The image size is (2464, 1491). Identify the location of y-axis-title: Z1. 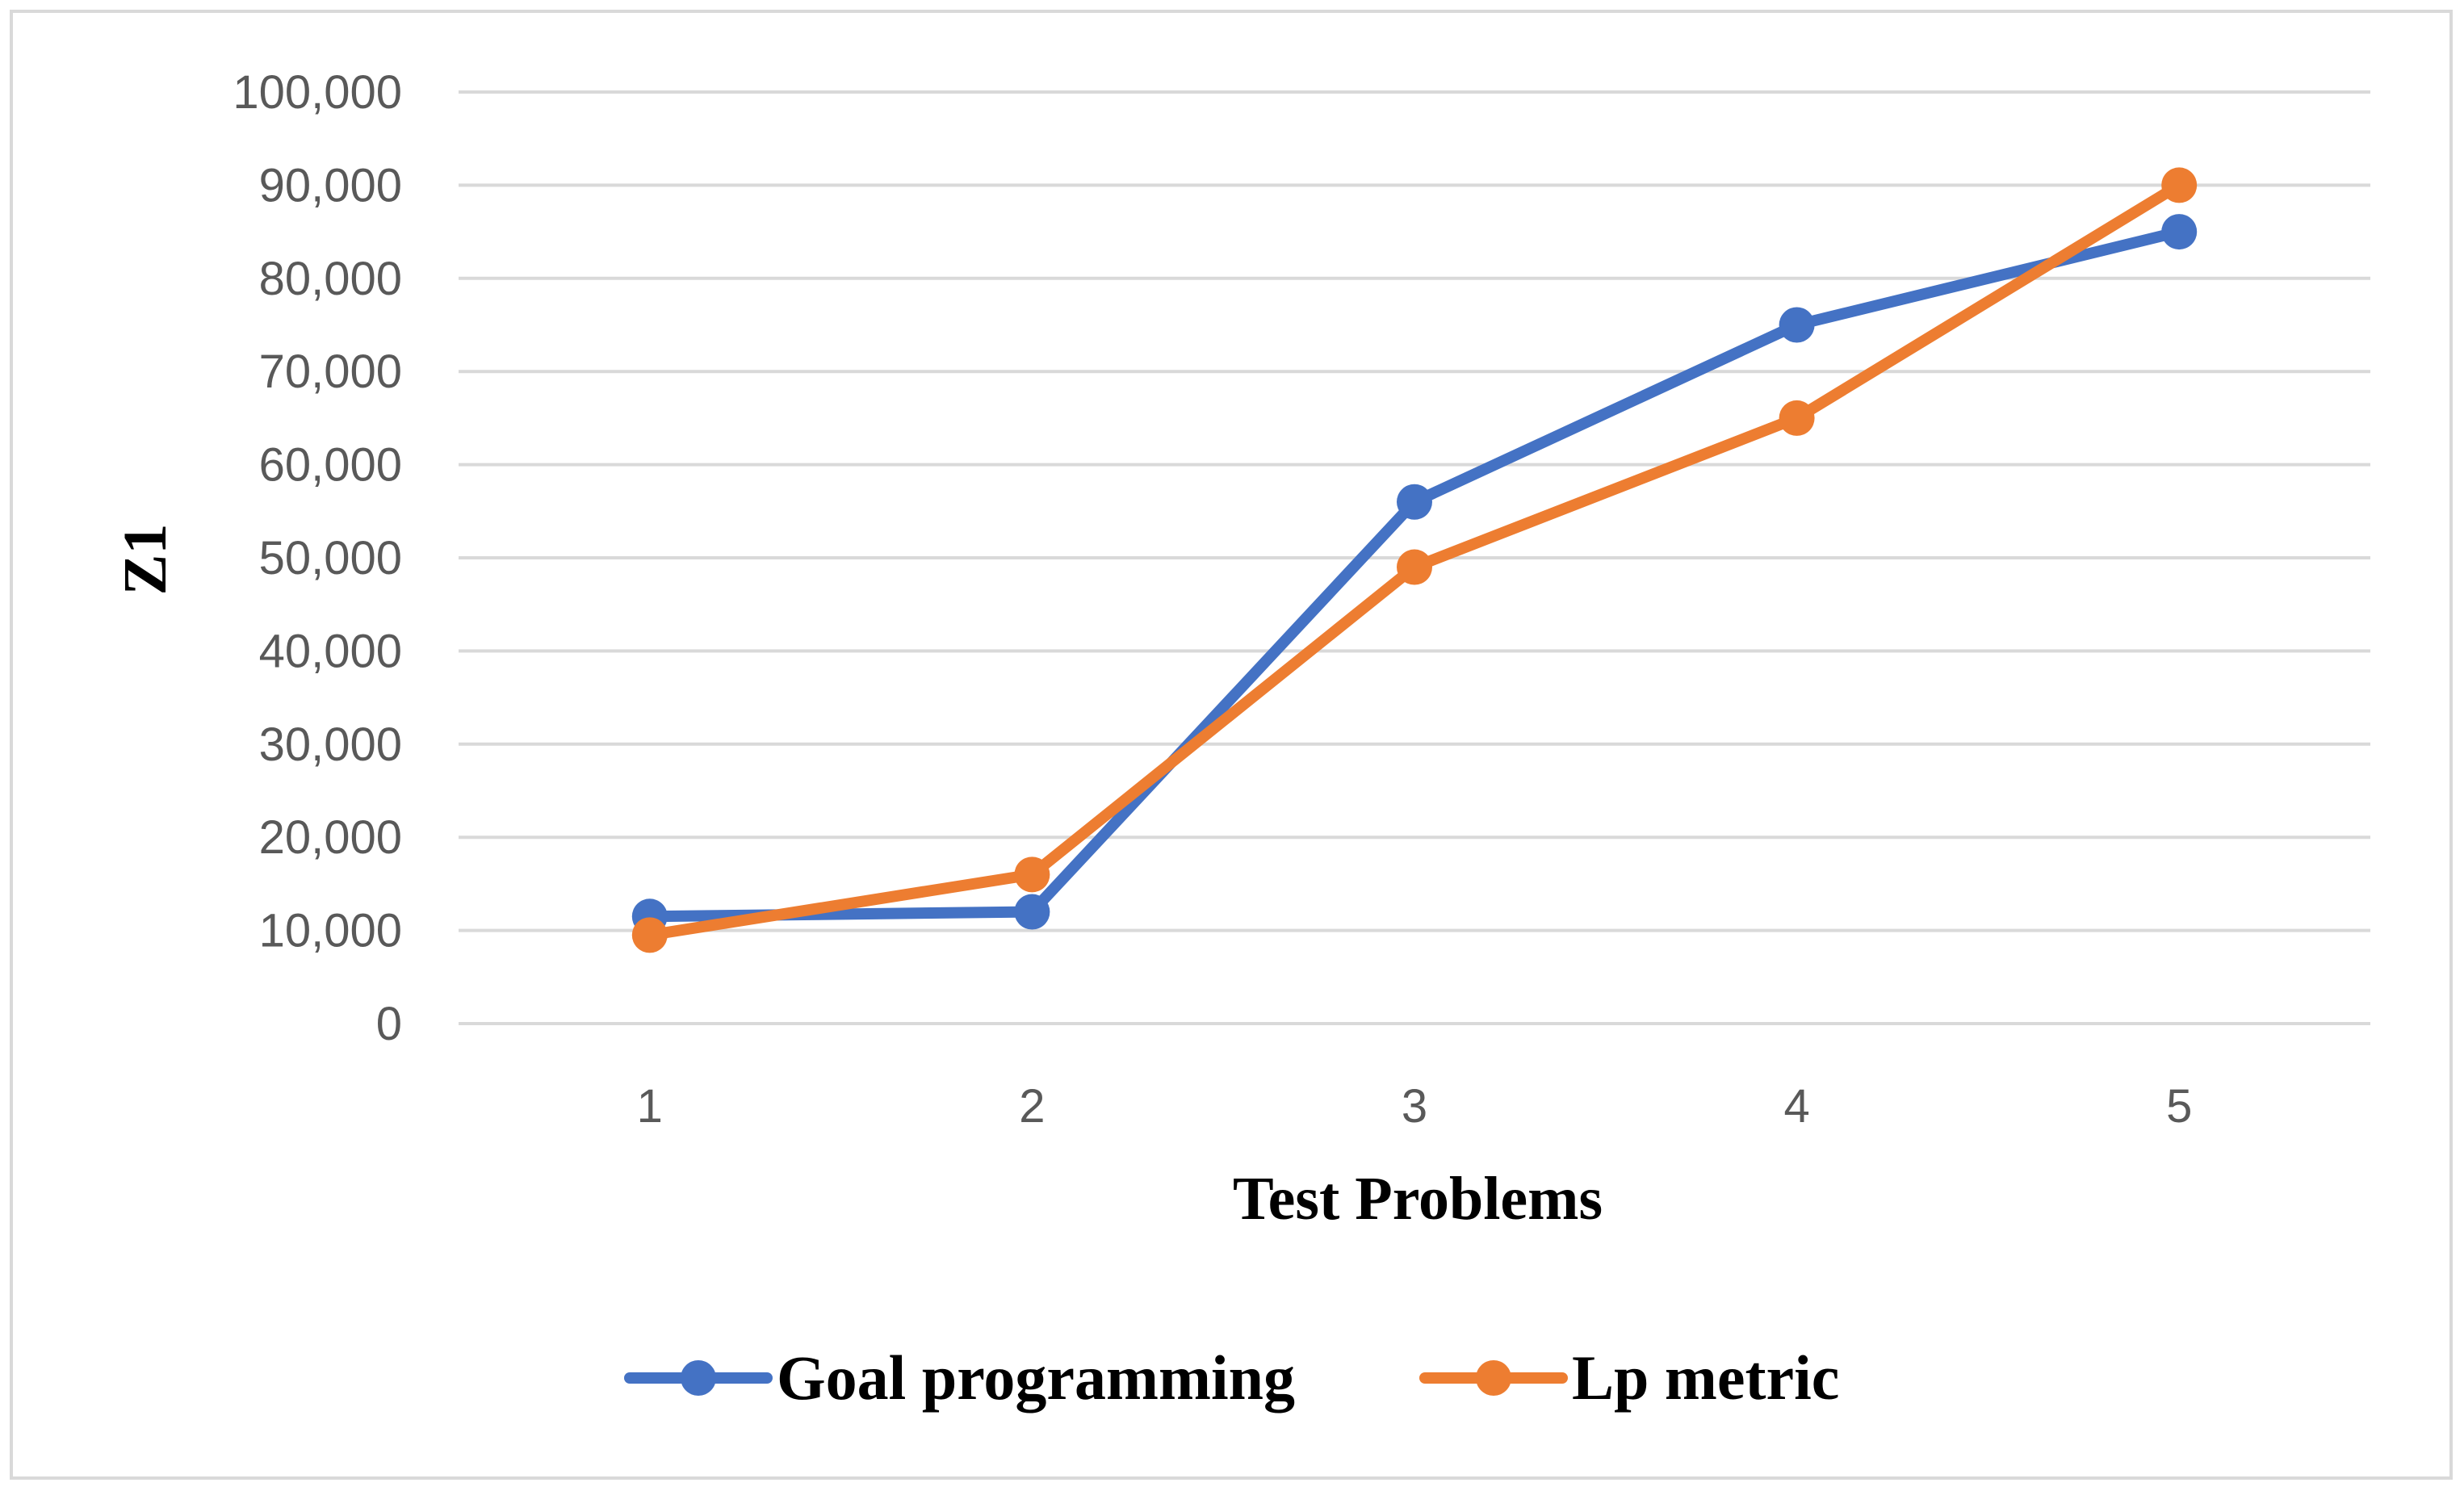
(145, 560).